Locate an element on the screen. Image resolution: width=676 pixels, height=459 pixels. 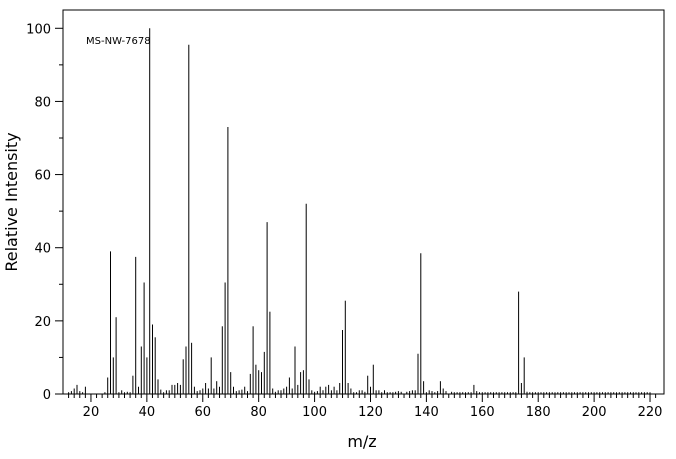
x-axis-label: m/z is located at coordinates (361, 441).